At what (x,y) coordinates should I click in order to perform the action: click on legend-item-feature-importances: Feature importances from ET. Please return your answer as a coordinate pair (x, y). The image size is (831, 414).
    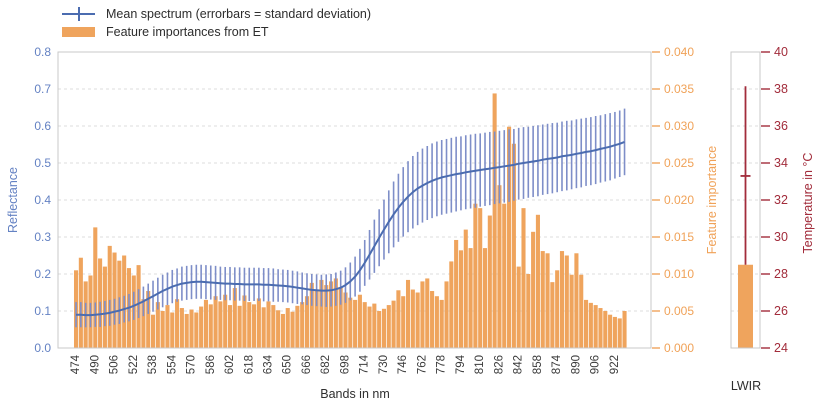
    Looking at the image, I should click on (216, 32).